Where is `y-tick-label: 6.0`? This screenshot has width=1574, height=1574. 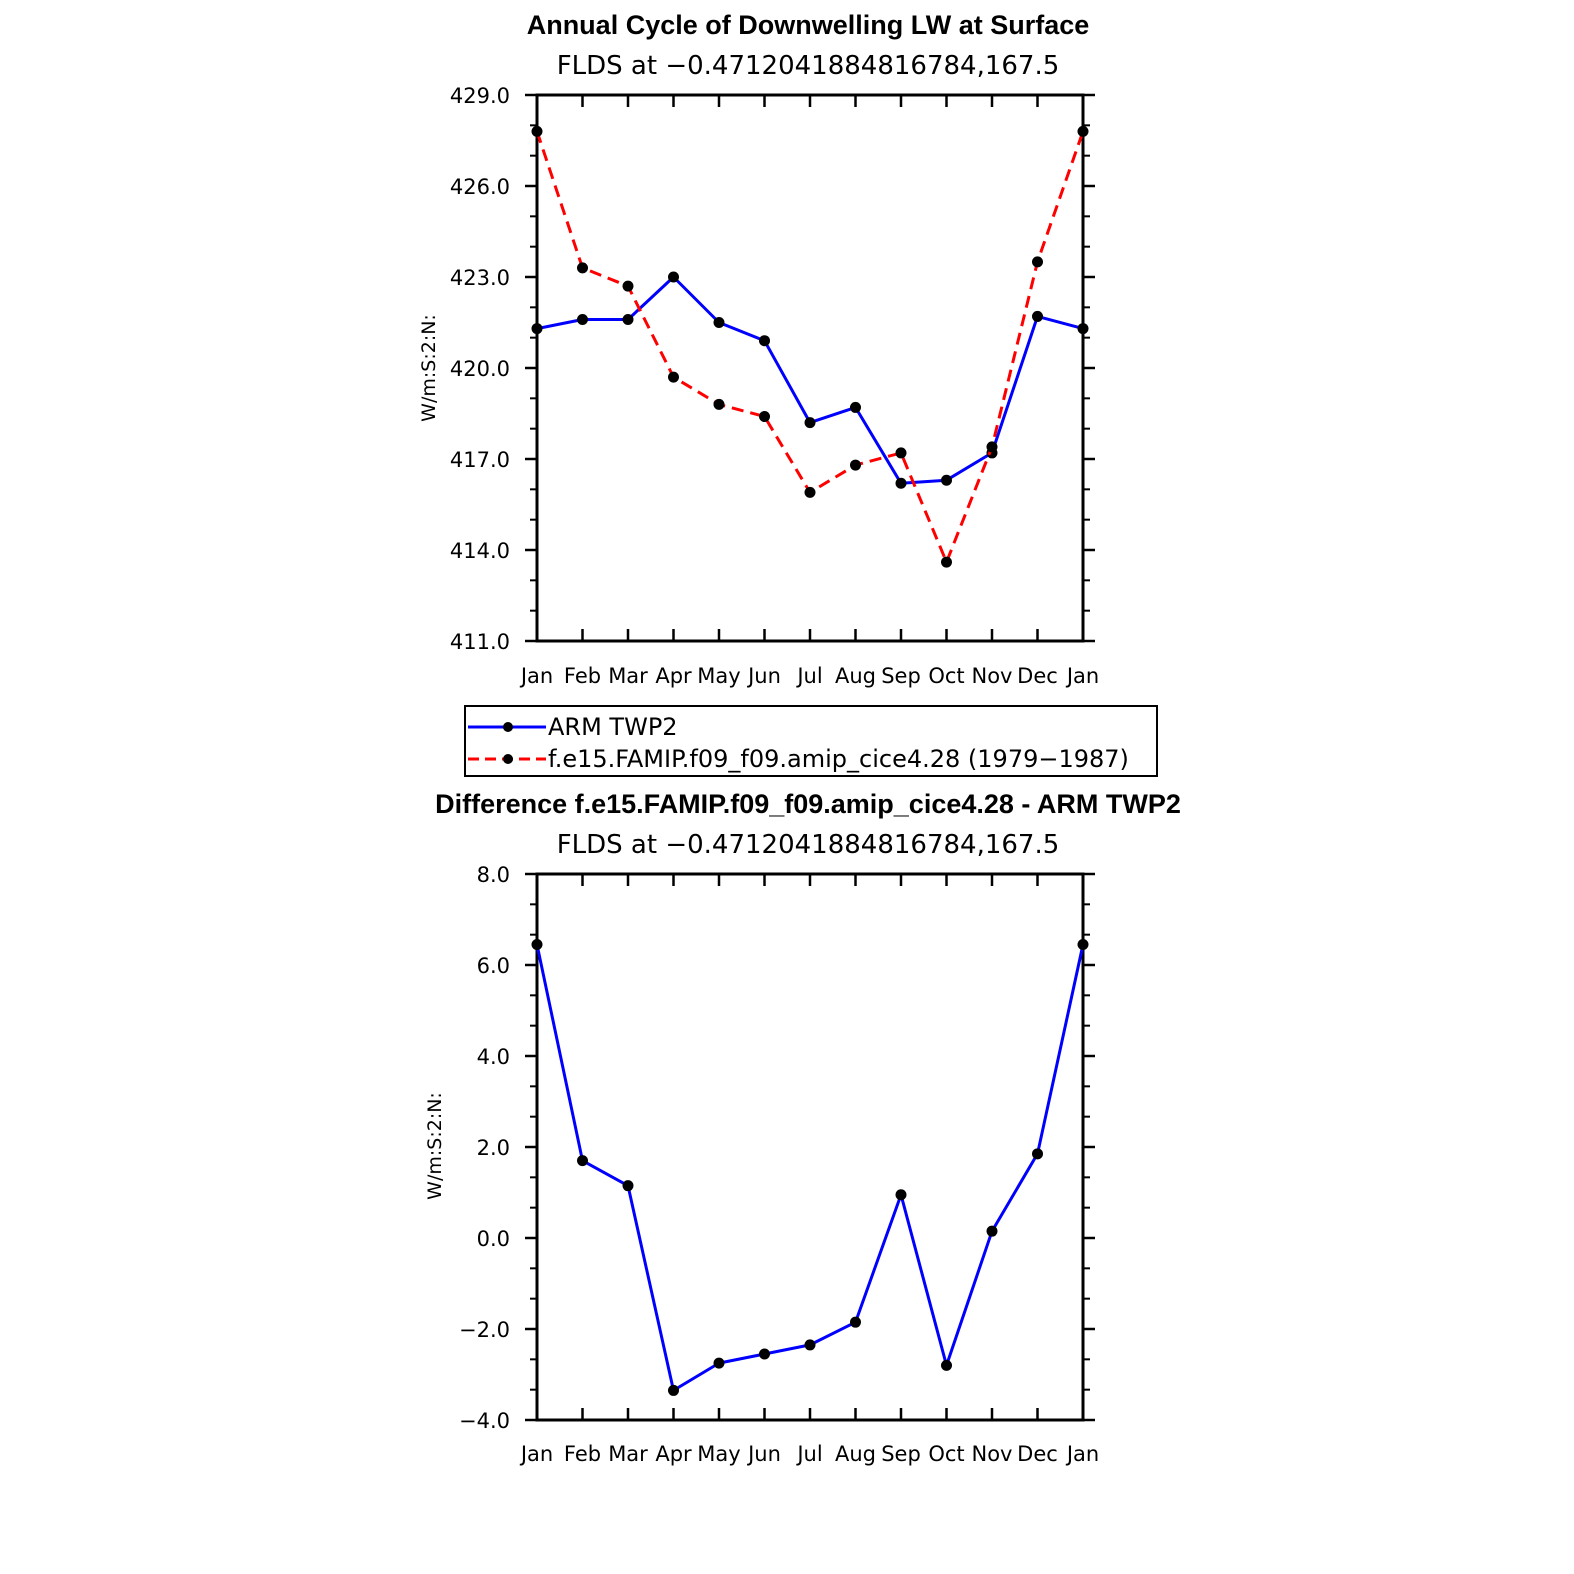 y-tick-label: 6.0 is located at coordinates (493, 966).